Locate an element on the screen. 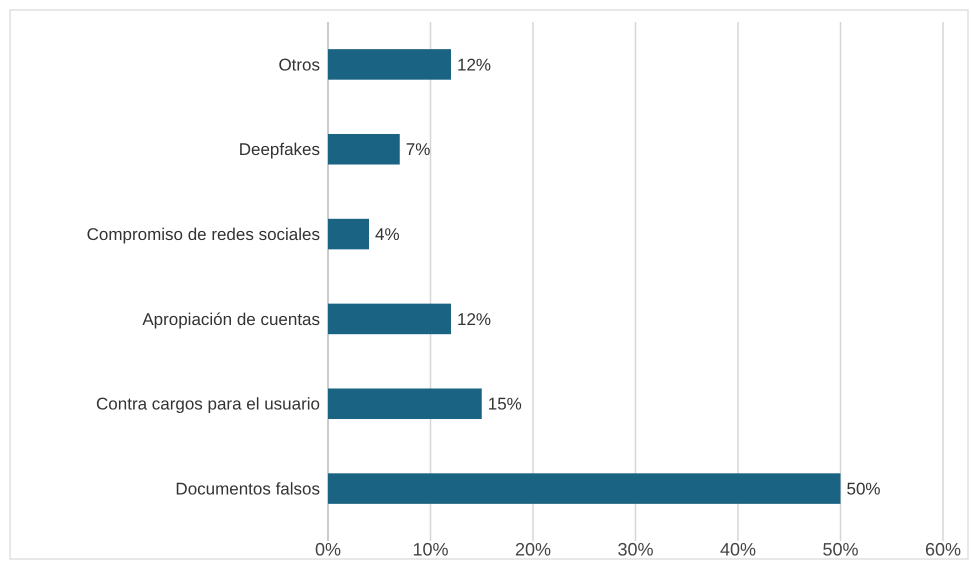  x-tick-label: 50% is located at coordinates (840, 549).